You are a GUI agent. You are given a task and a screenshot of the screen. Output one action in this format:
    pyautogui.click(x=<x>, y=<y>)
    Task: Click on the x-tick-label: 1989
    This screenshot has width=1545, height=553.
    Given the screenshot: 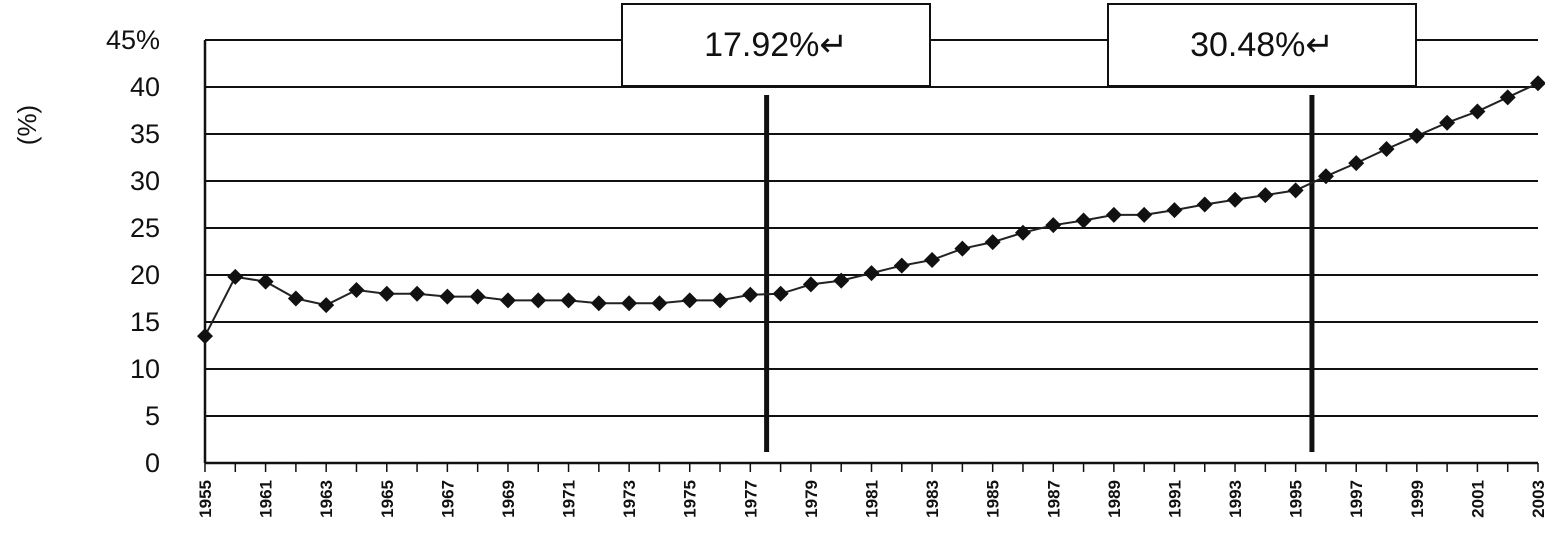 What is the action you would take?
    pyautogui.click(x=1114, y=499)
    